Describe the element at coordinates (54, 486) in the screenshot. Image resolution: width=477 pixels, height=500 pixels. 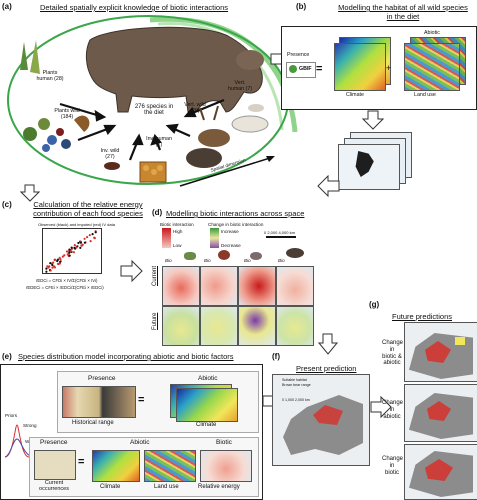
I see `current-label: Current occurrences` at that location.